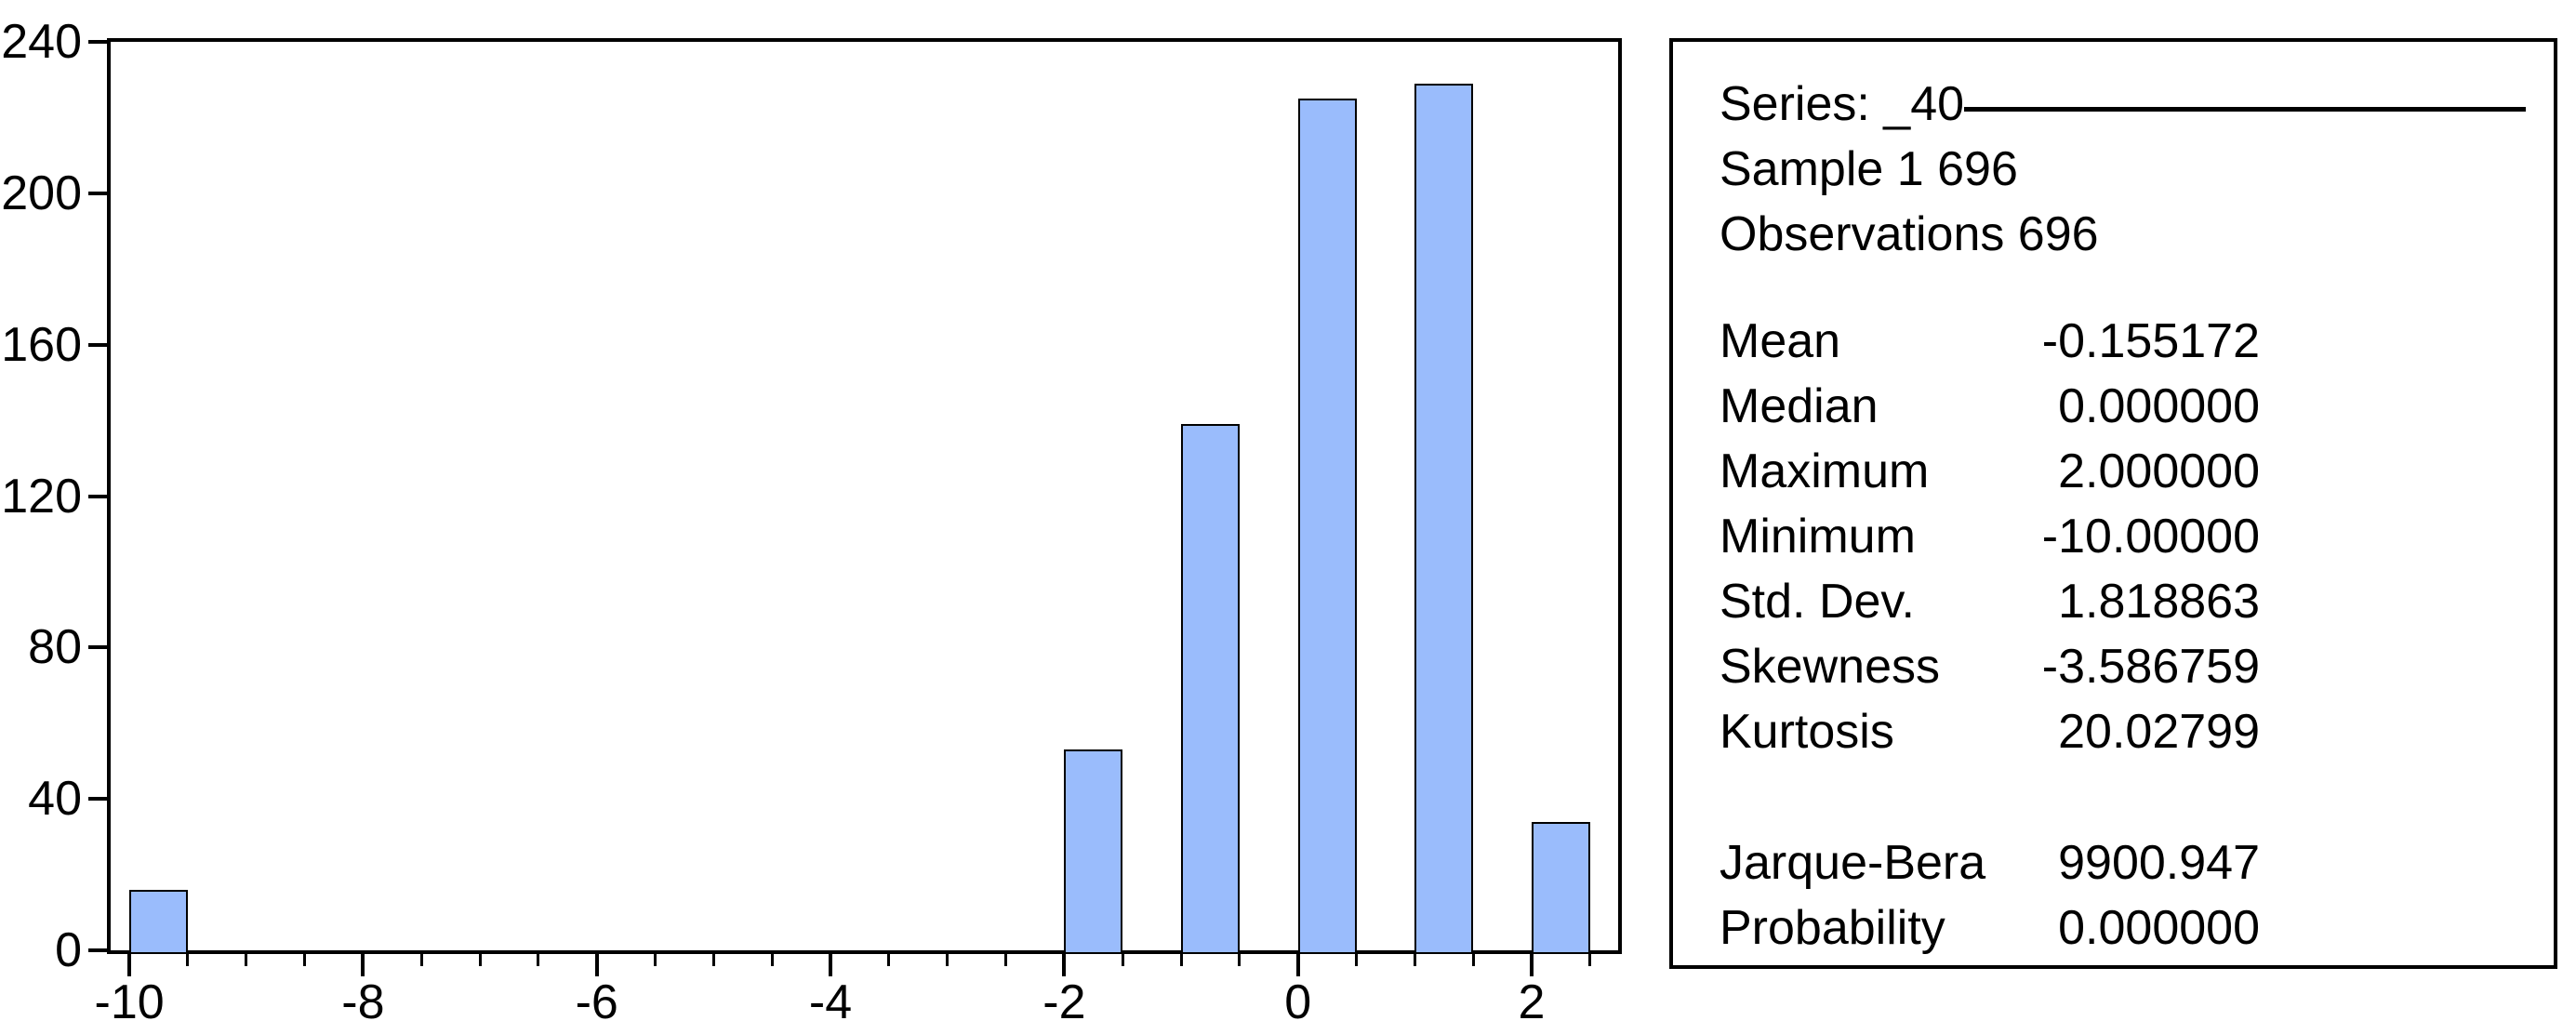  I want to click on y-axis-tick-label: 80, so click(55, 647).